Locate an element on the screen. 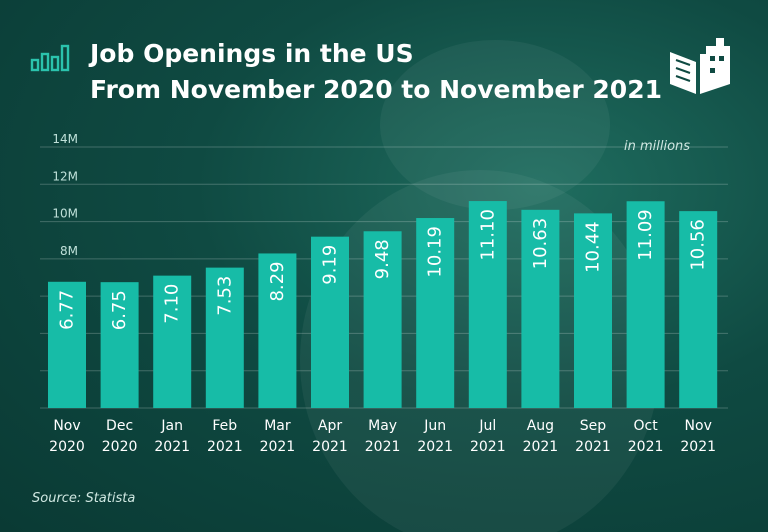 The image size is (768, 532). bar-value-label: 10.63 is located at coordinates (540, 244).